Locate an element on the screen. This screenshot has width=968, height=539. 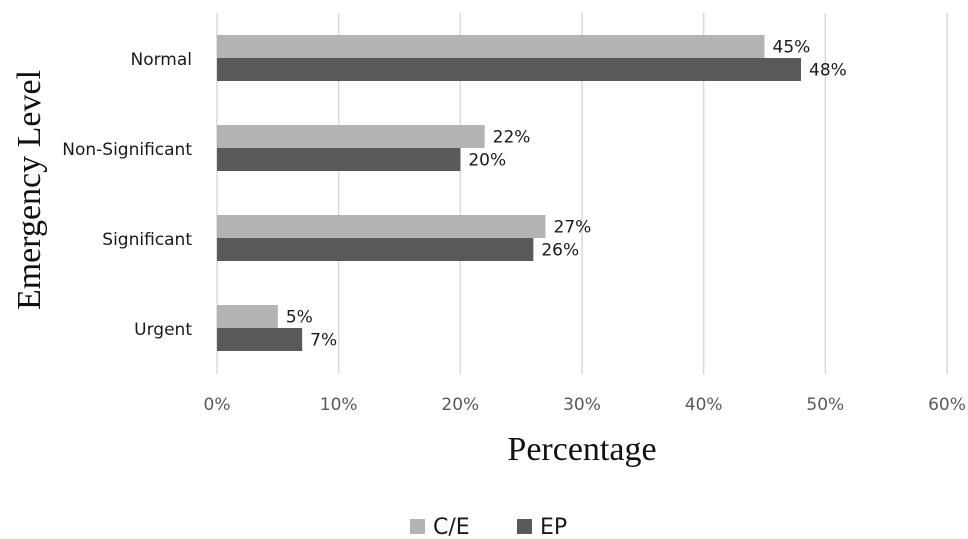
data-label: 22% is located at coordinates (512, 138).